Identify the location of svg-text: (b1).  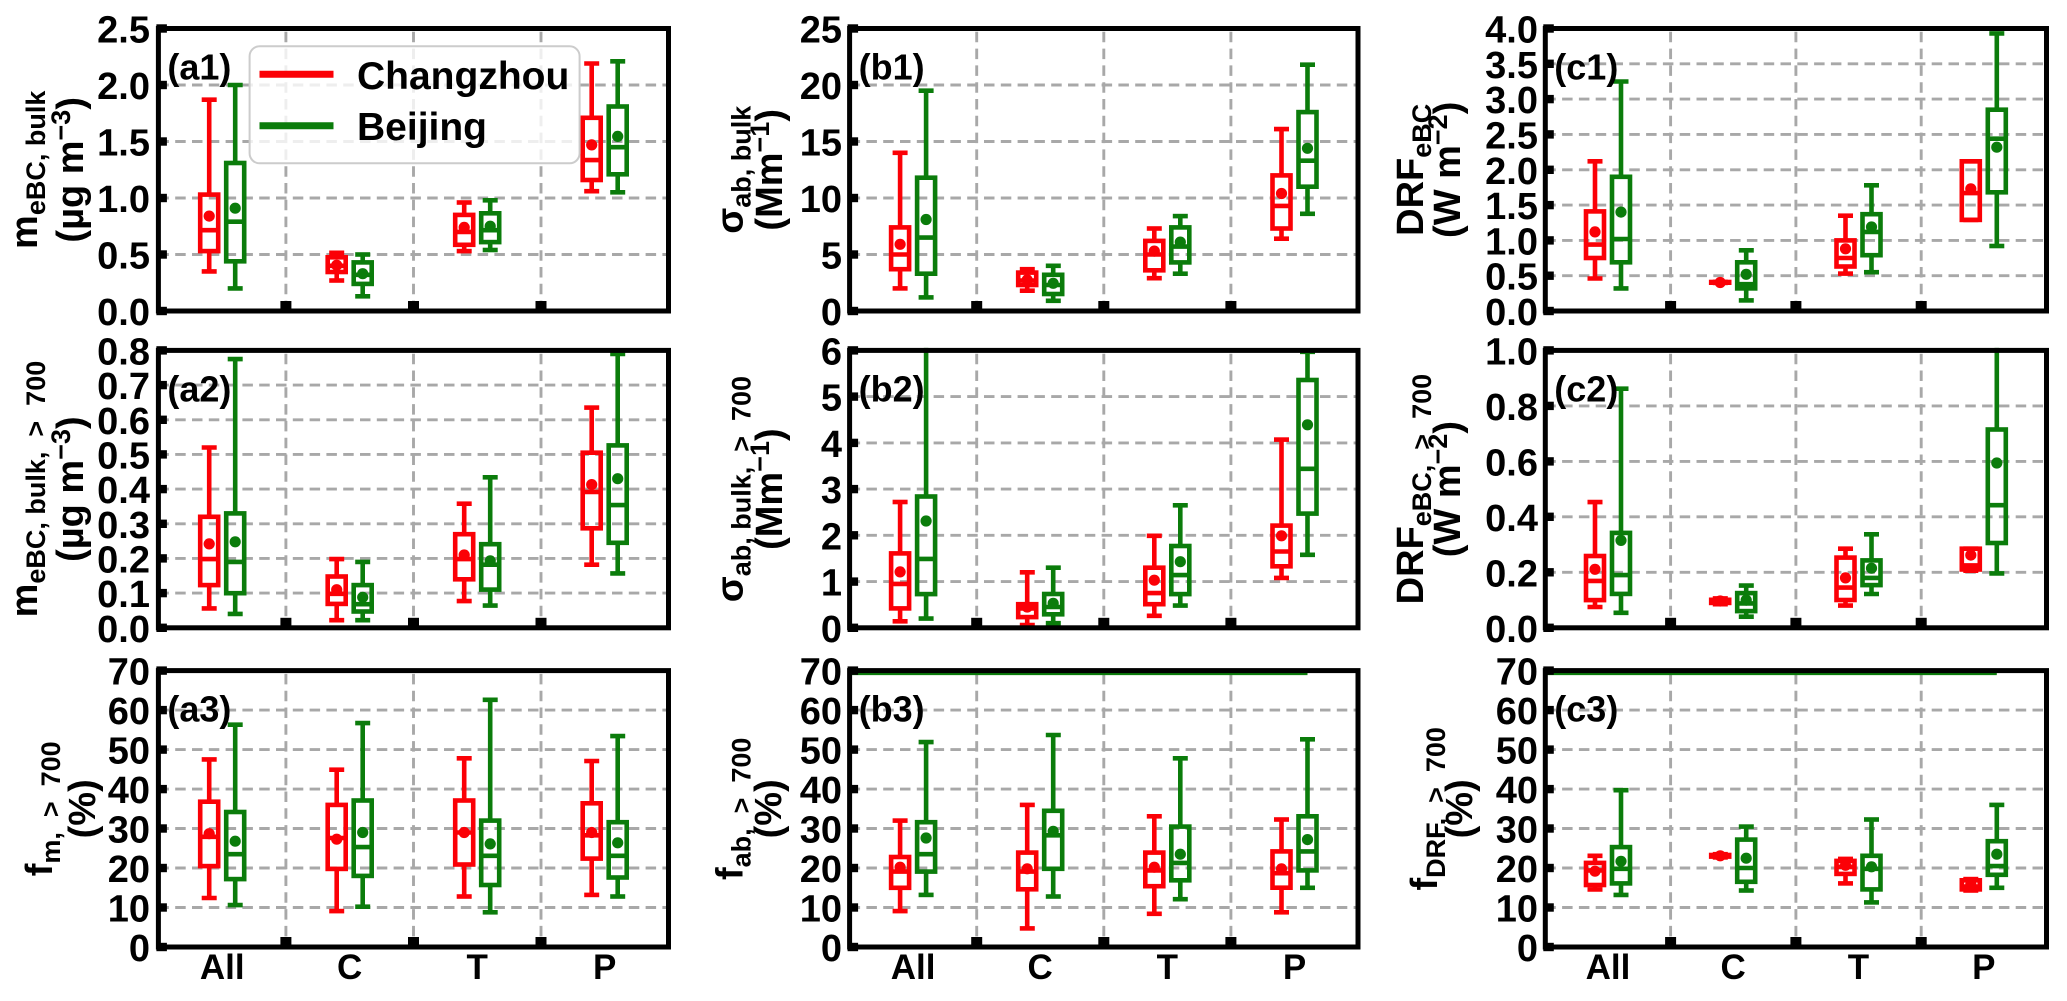
(892, 67).